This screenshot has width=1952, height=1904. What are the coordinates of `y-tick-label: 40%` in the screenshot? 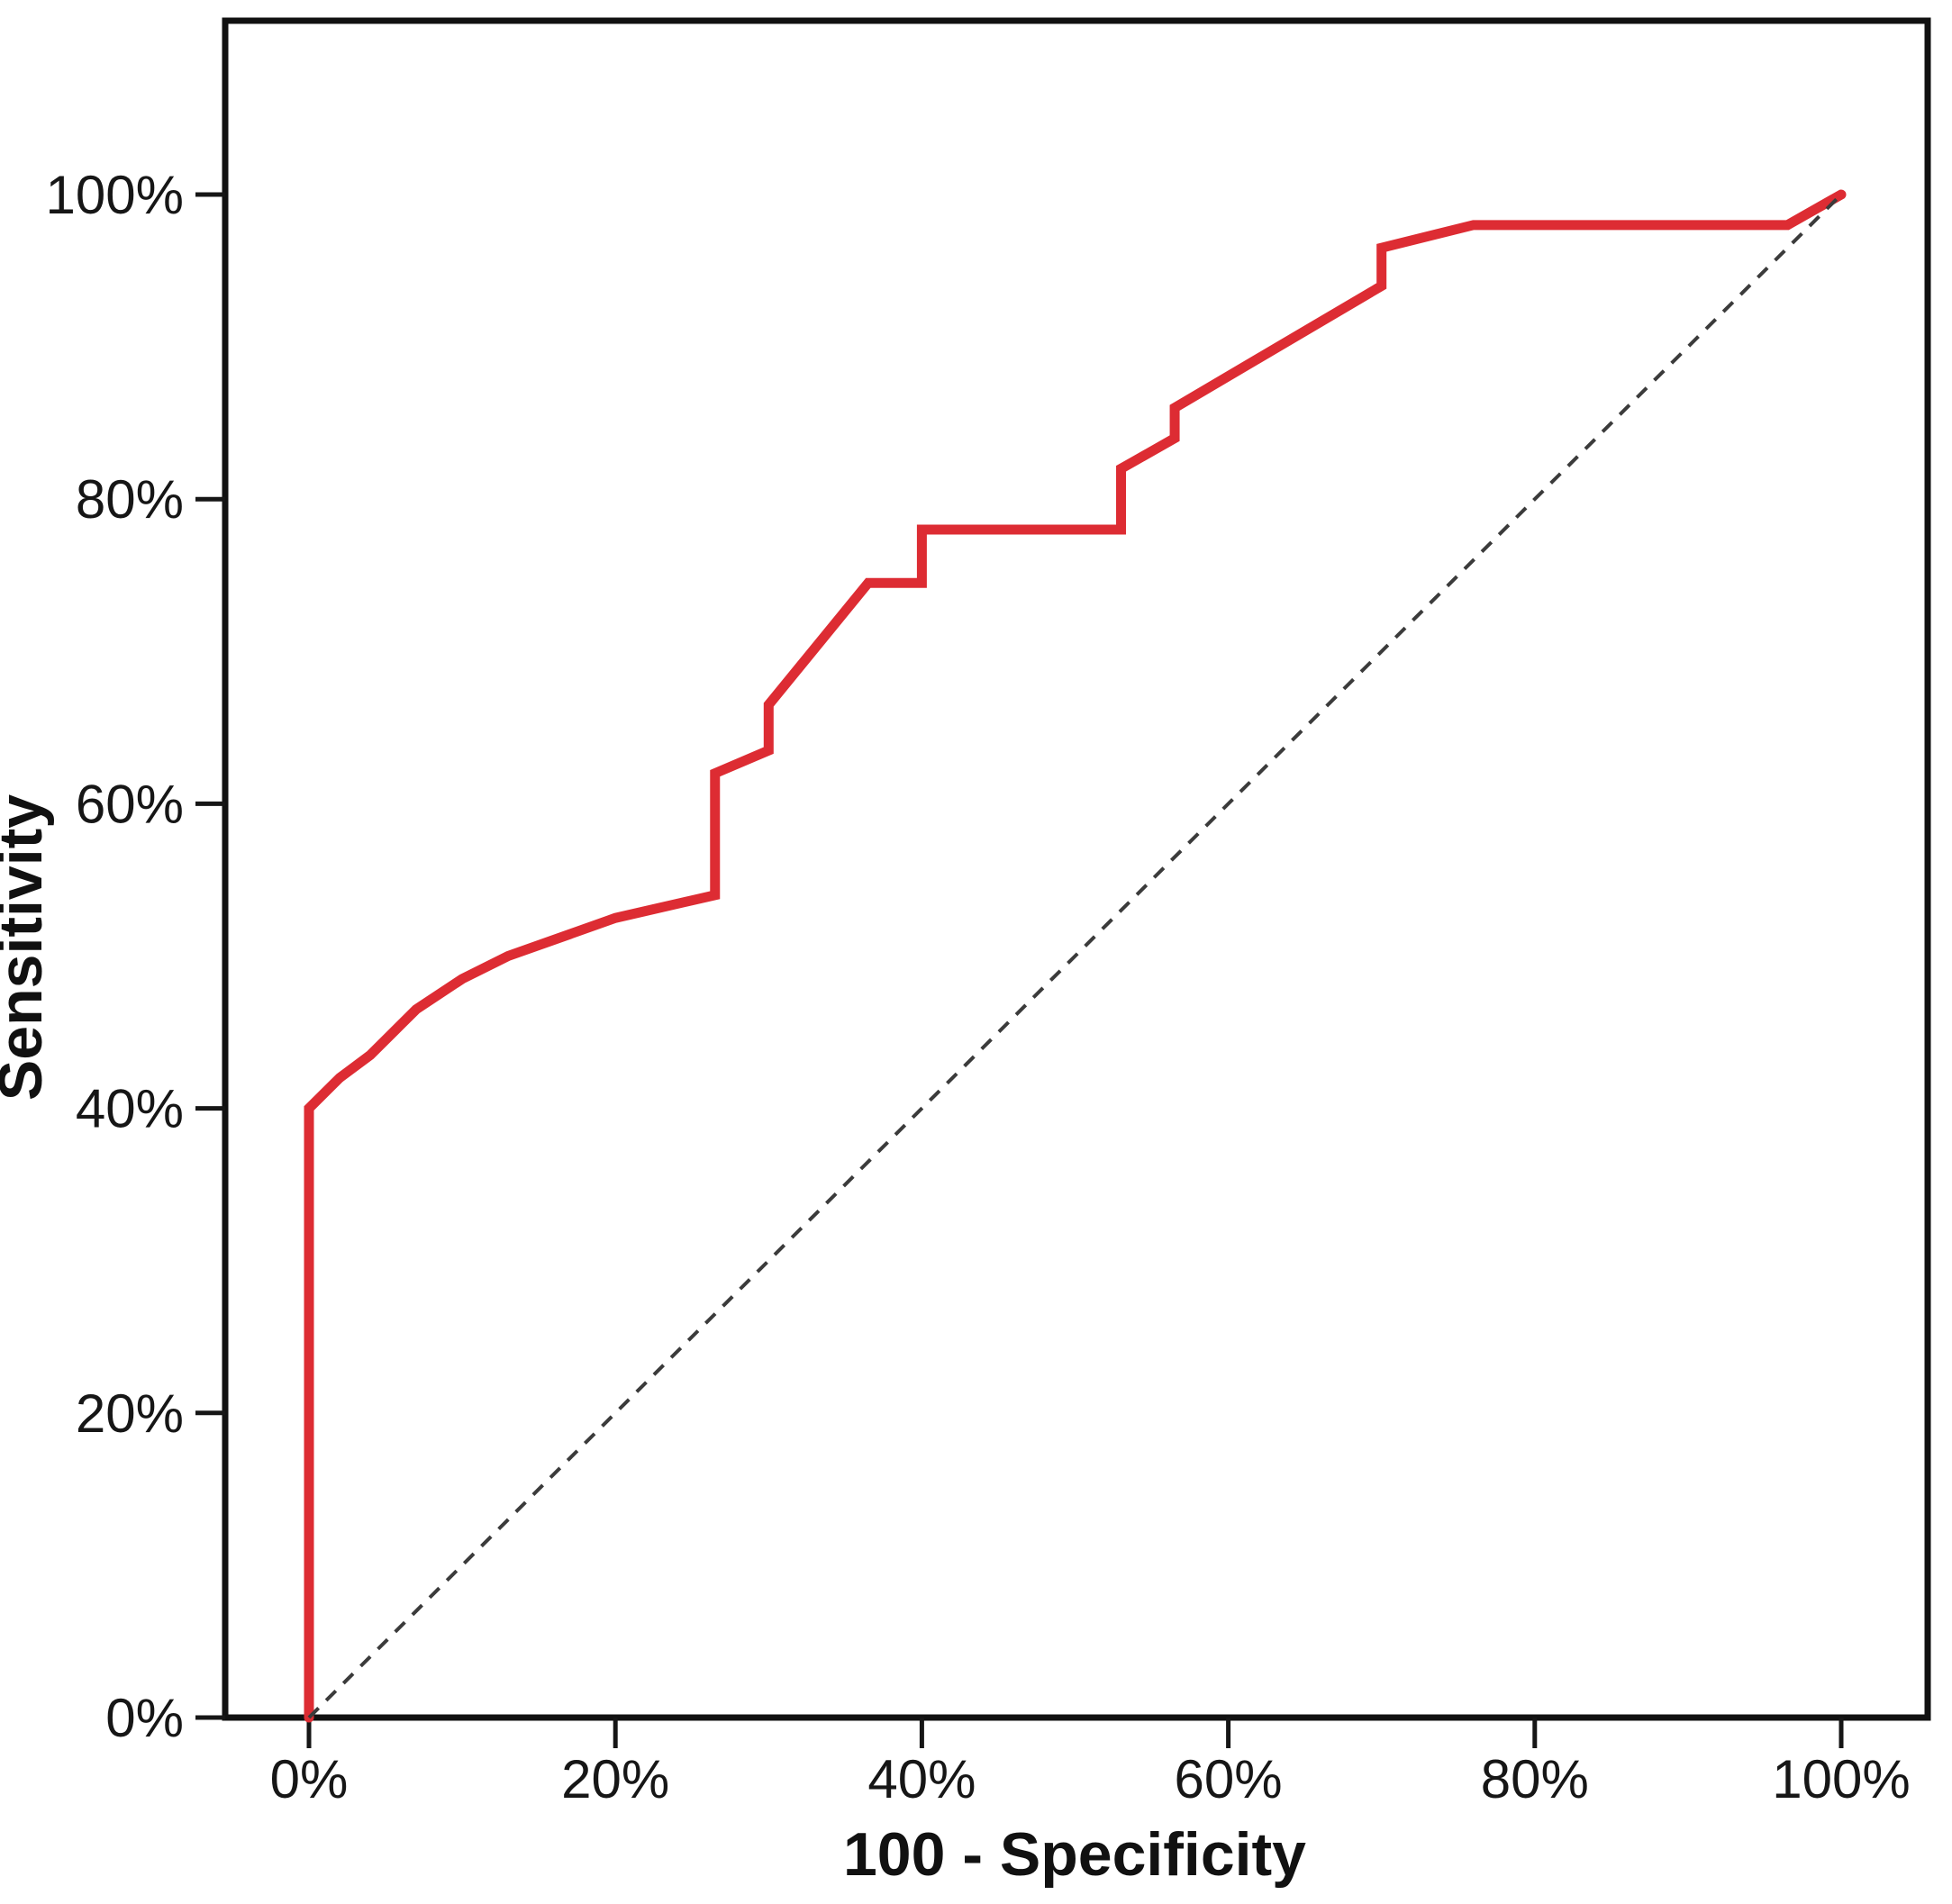 It's located at (130, 1109).